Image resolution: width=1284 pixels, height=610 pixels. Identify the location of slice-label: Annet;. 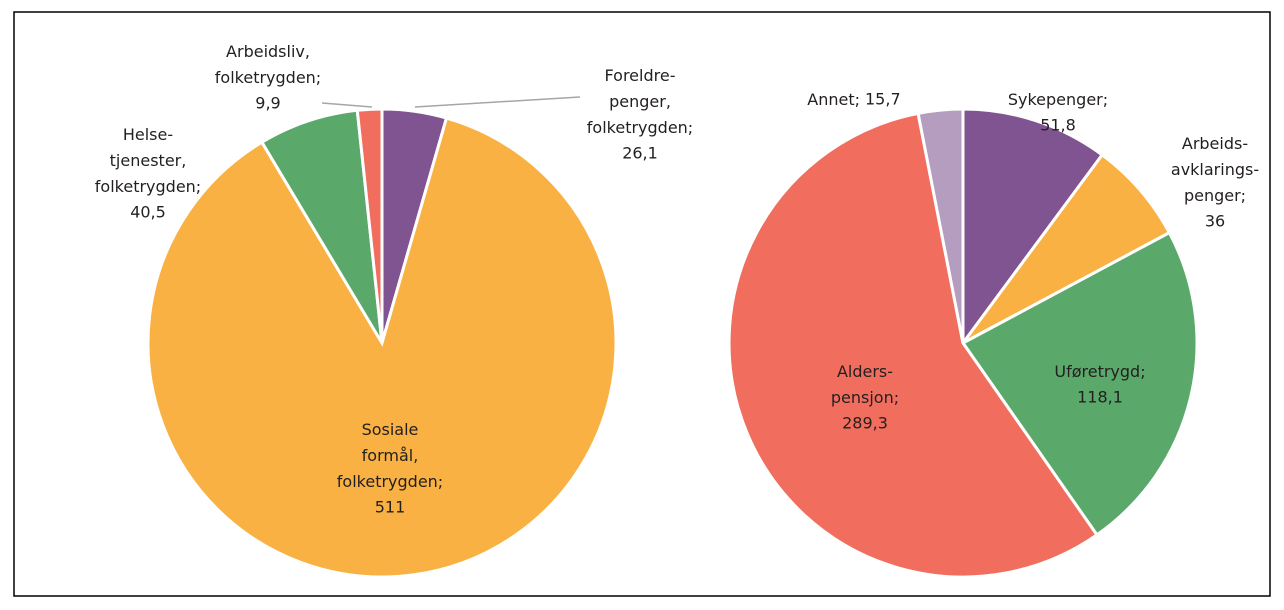
(833, 99).